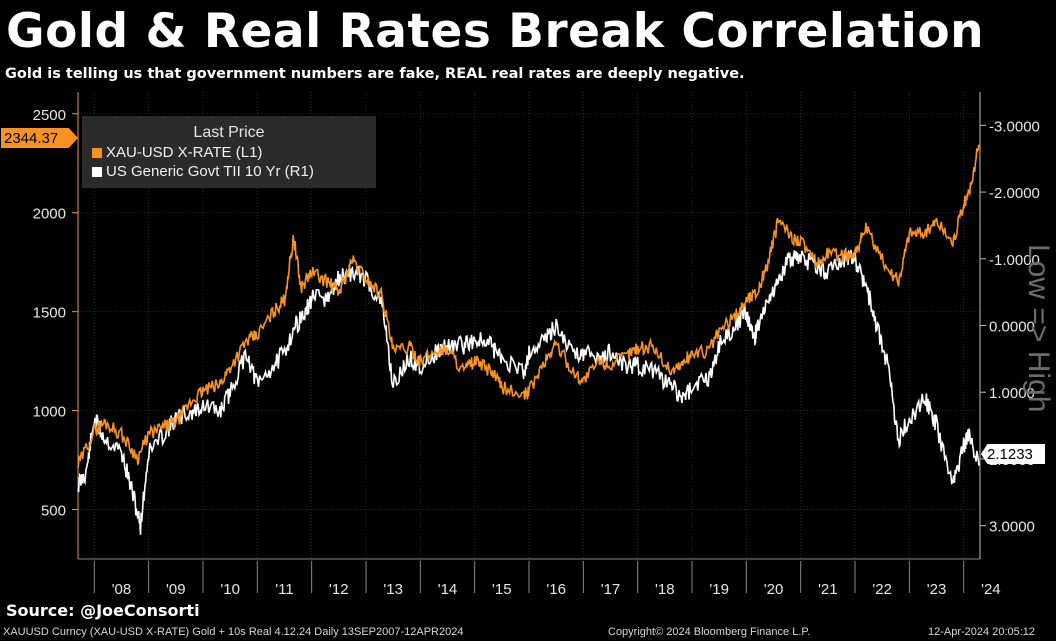 Image resolution: width=1056 pixels, height=641 pixels. I want to click on chart-title: Gold & Real Rates Break Correlation, so click(495, 31).